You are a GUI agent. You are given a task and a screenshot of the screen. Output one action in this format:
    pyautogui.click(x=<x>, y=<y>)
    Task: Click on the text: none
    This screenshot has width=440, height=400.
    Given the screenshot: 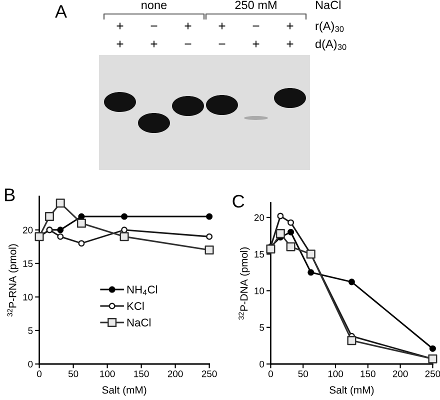 What is the action you would take?
    pyautogui.click(x=154, y=6)
    